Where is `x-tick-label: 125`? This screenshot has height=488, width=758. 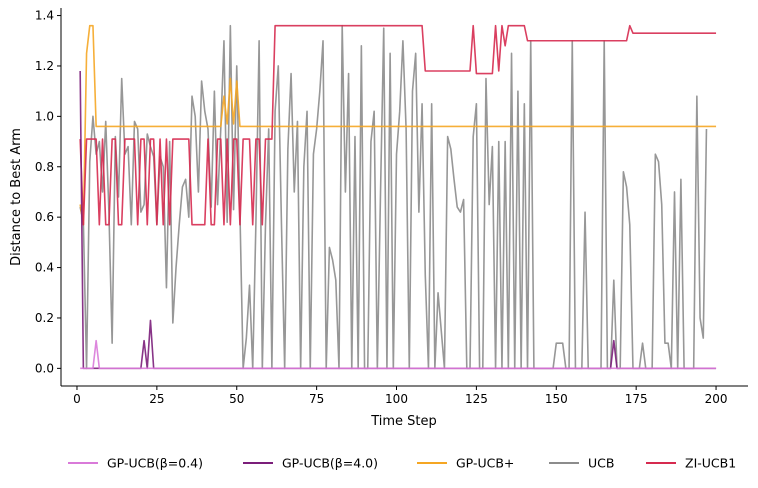
x-tick-label: 125 is located at coordinates (476, 399).